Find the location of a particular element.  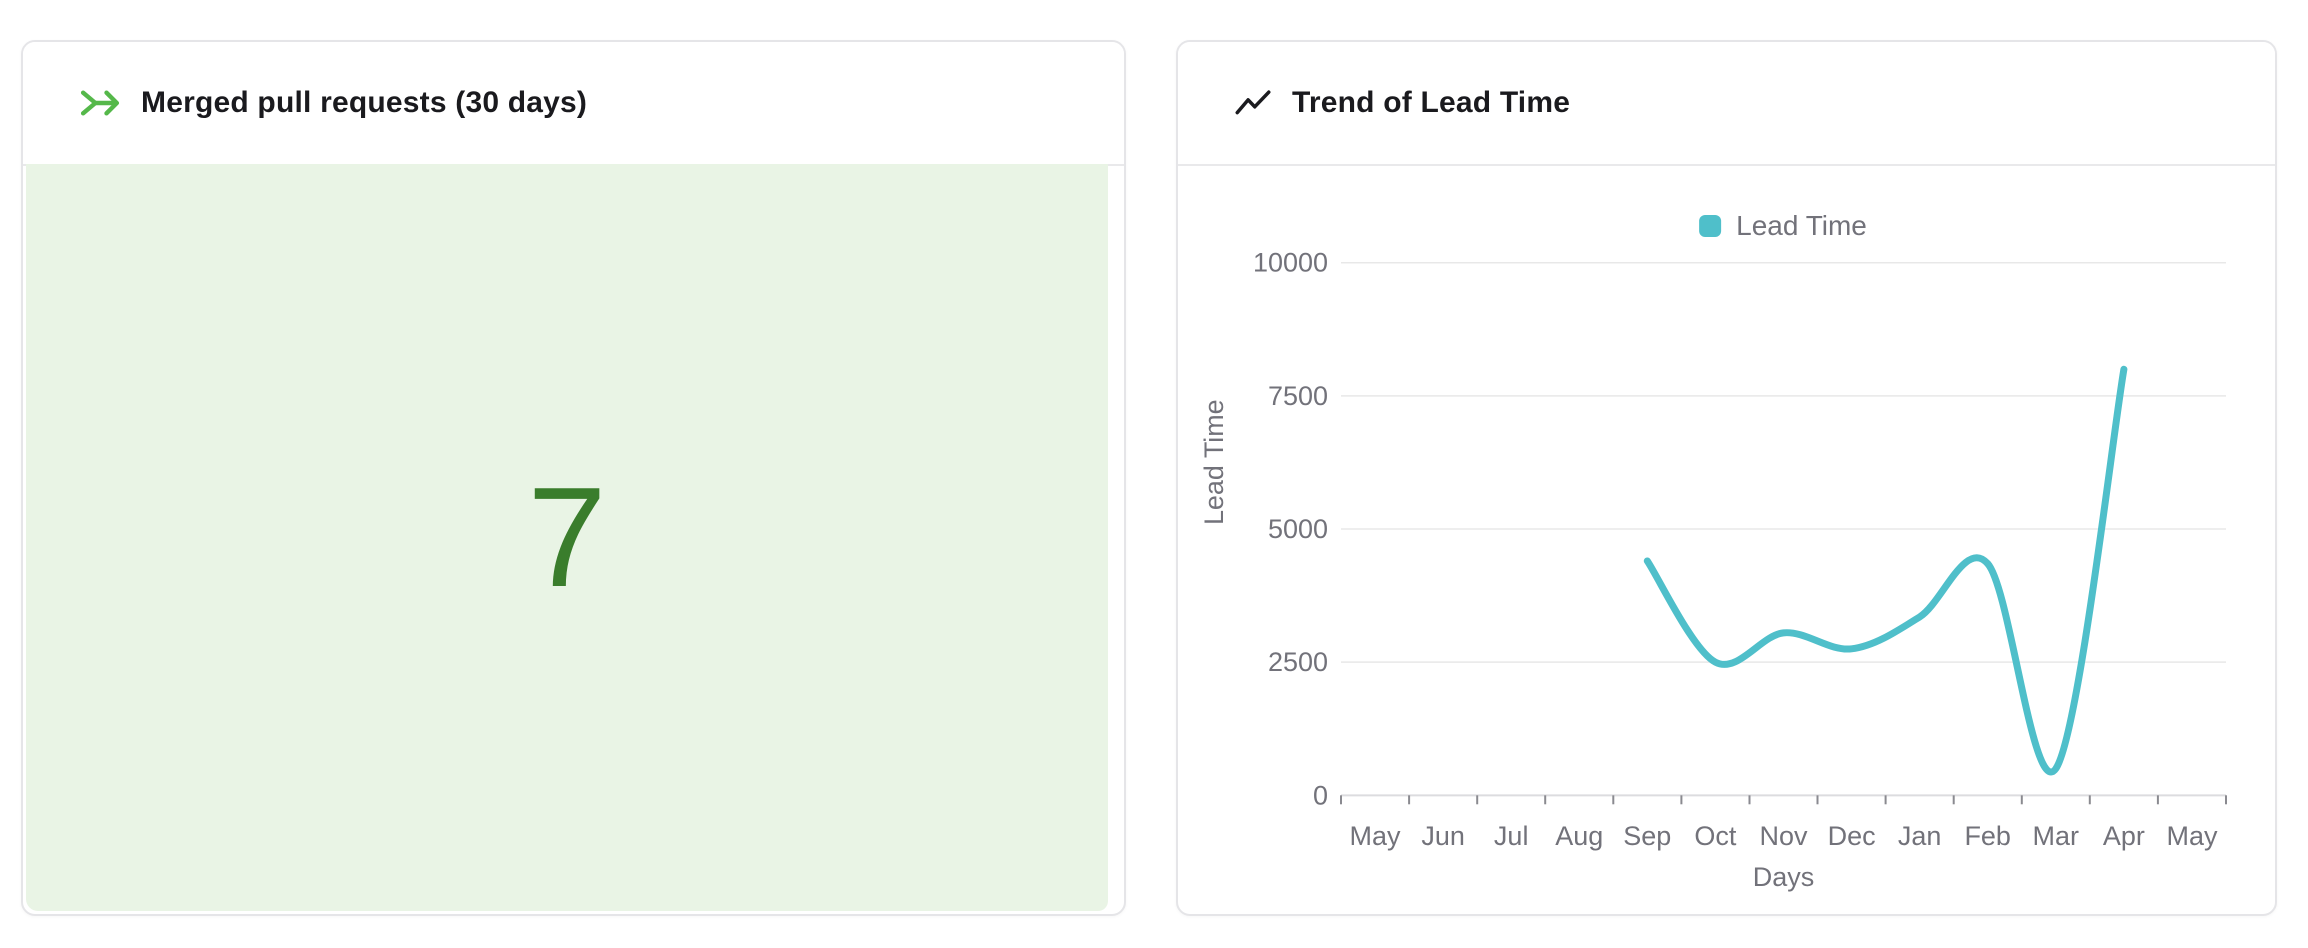

x-tick-label-4: Sep is located at coordinates (1647, 836).